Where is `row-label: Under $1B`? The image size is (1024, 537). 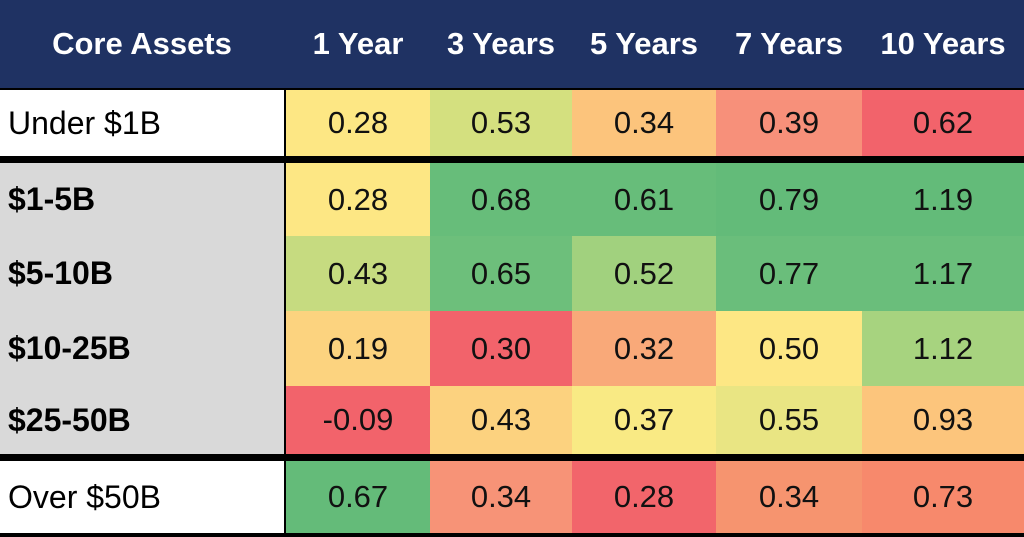 row-label: Under $1B is located at coordinates (142, 123).